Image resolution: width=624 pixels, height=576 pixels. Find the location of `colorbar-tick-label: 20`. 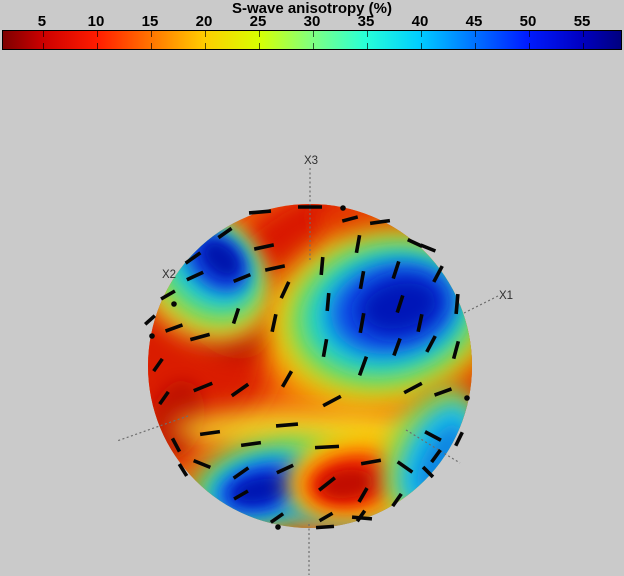

colorbar-tick-label: 20 is located at coordinates (204, 21).